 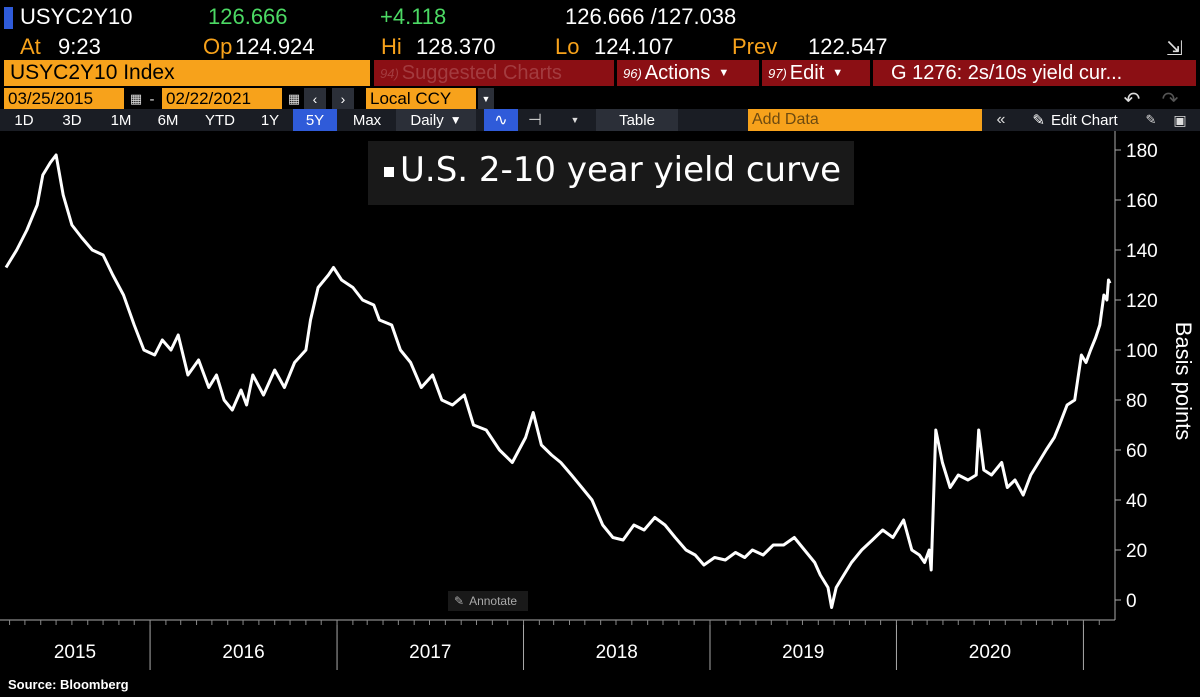 I want to click on redo-icon: ↷, so click(x=1170, y=99).